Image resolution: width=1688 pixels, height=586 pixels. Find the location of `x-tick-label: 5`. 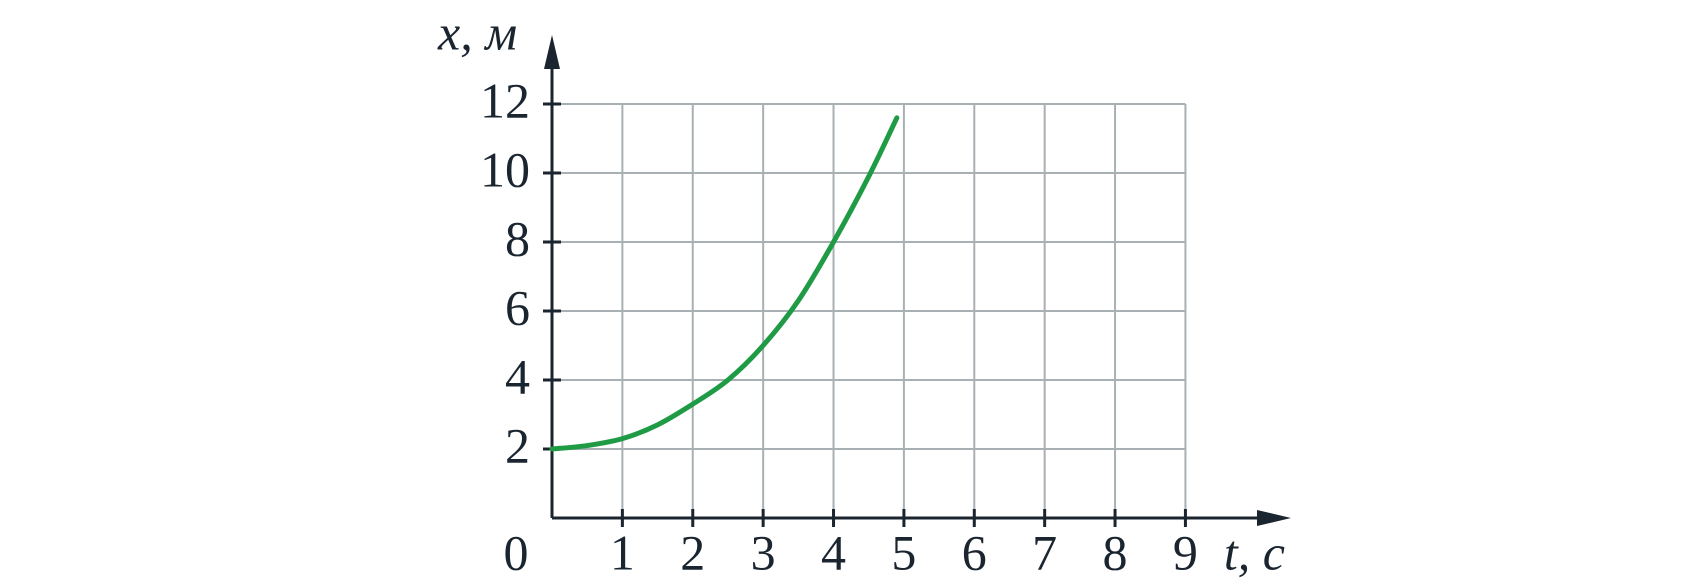

x-tick-label: 5 is located at coordinates (903, 552).